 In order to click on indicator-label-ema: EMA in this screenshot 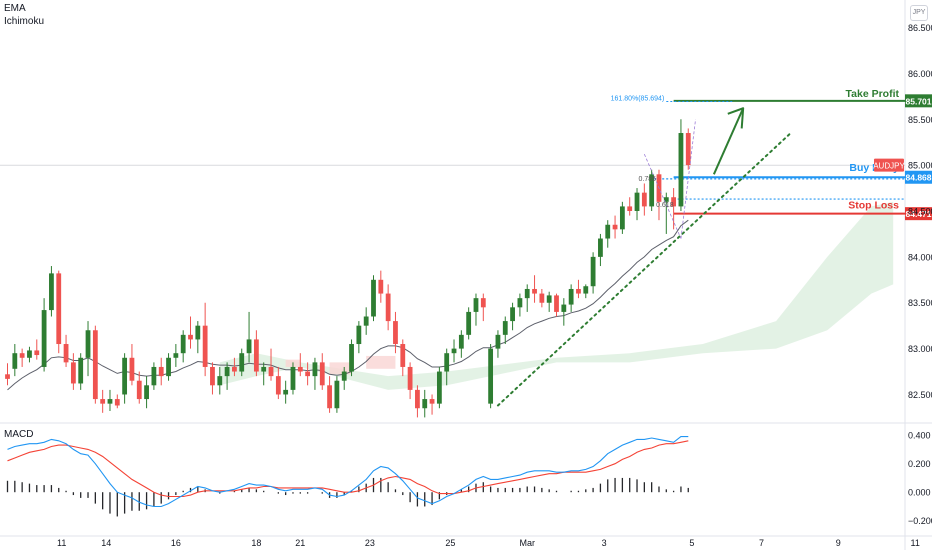, I will do `click(15, 8)`.